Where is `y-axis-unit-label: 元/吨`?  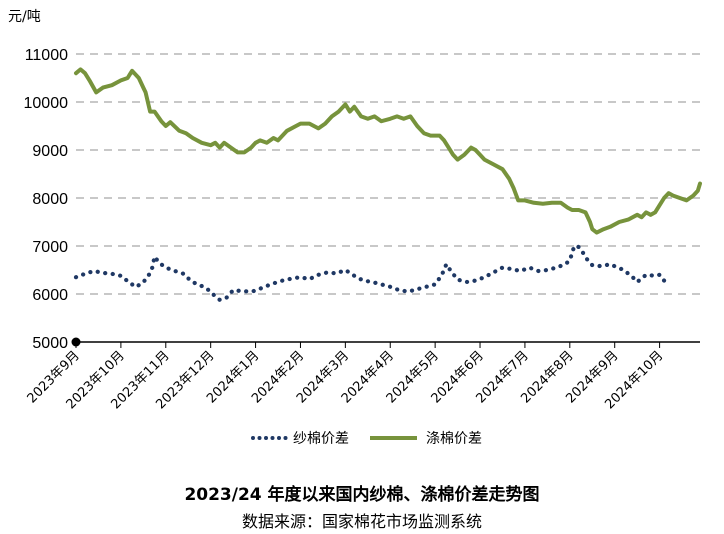 y-axis-unit-label: 元/吨 is located at coordinates (24, 17).